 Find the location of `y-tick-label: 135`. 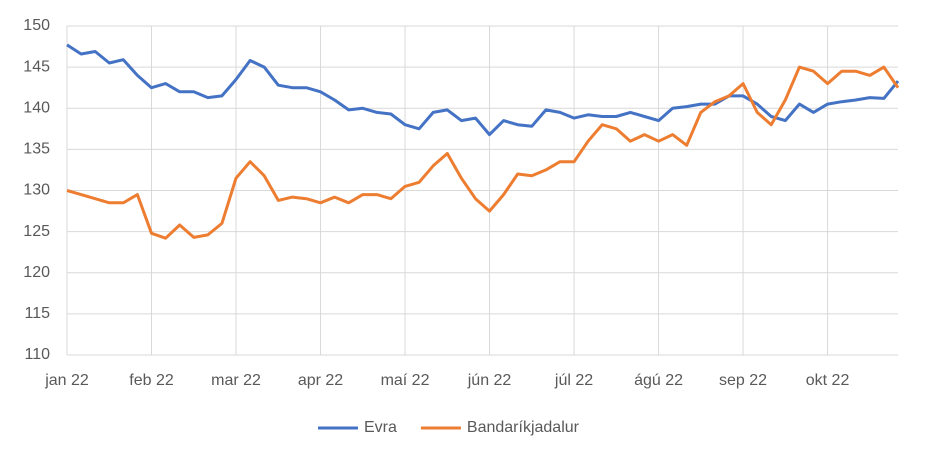

y-tick-label: 135 is located at coordinates (36, 149).